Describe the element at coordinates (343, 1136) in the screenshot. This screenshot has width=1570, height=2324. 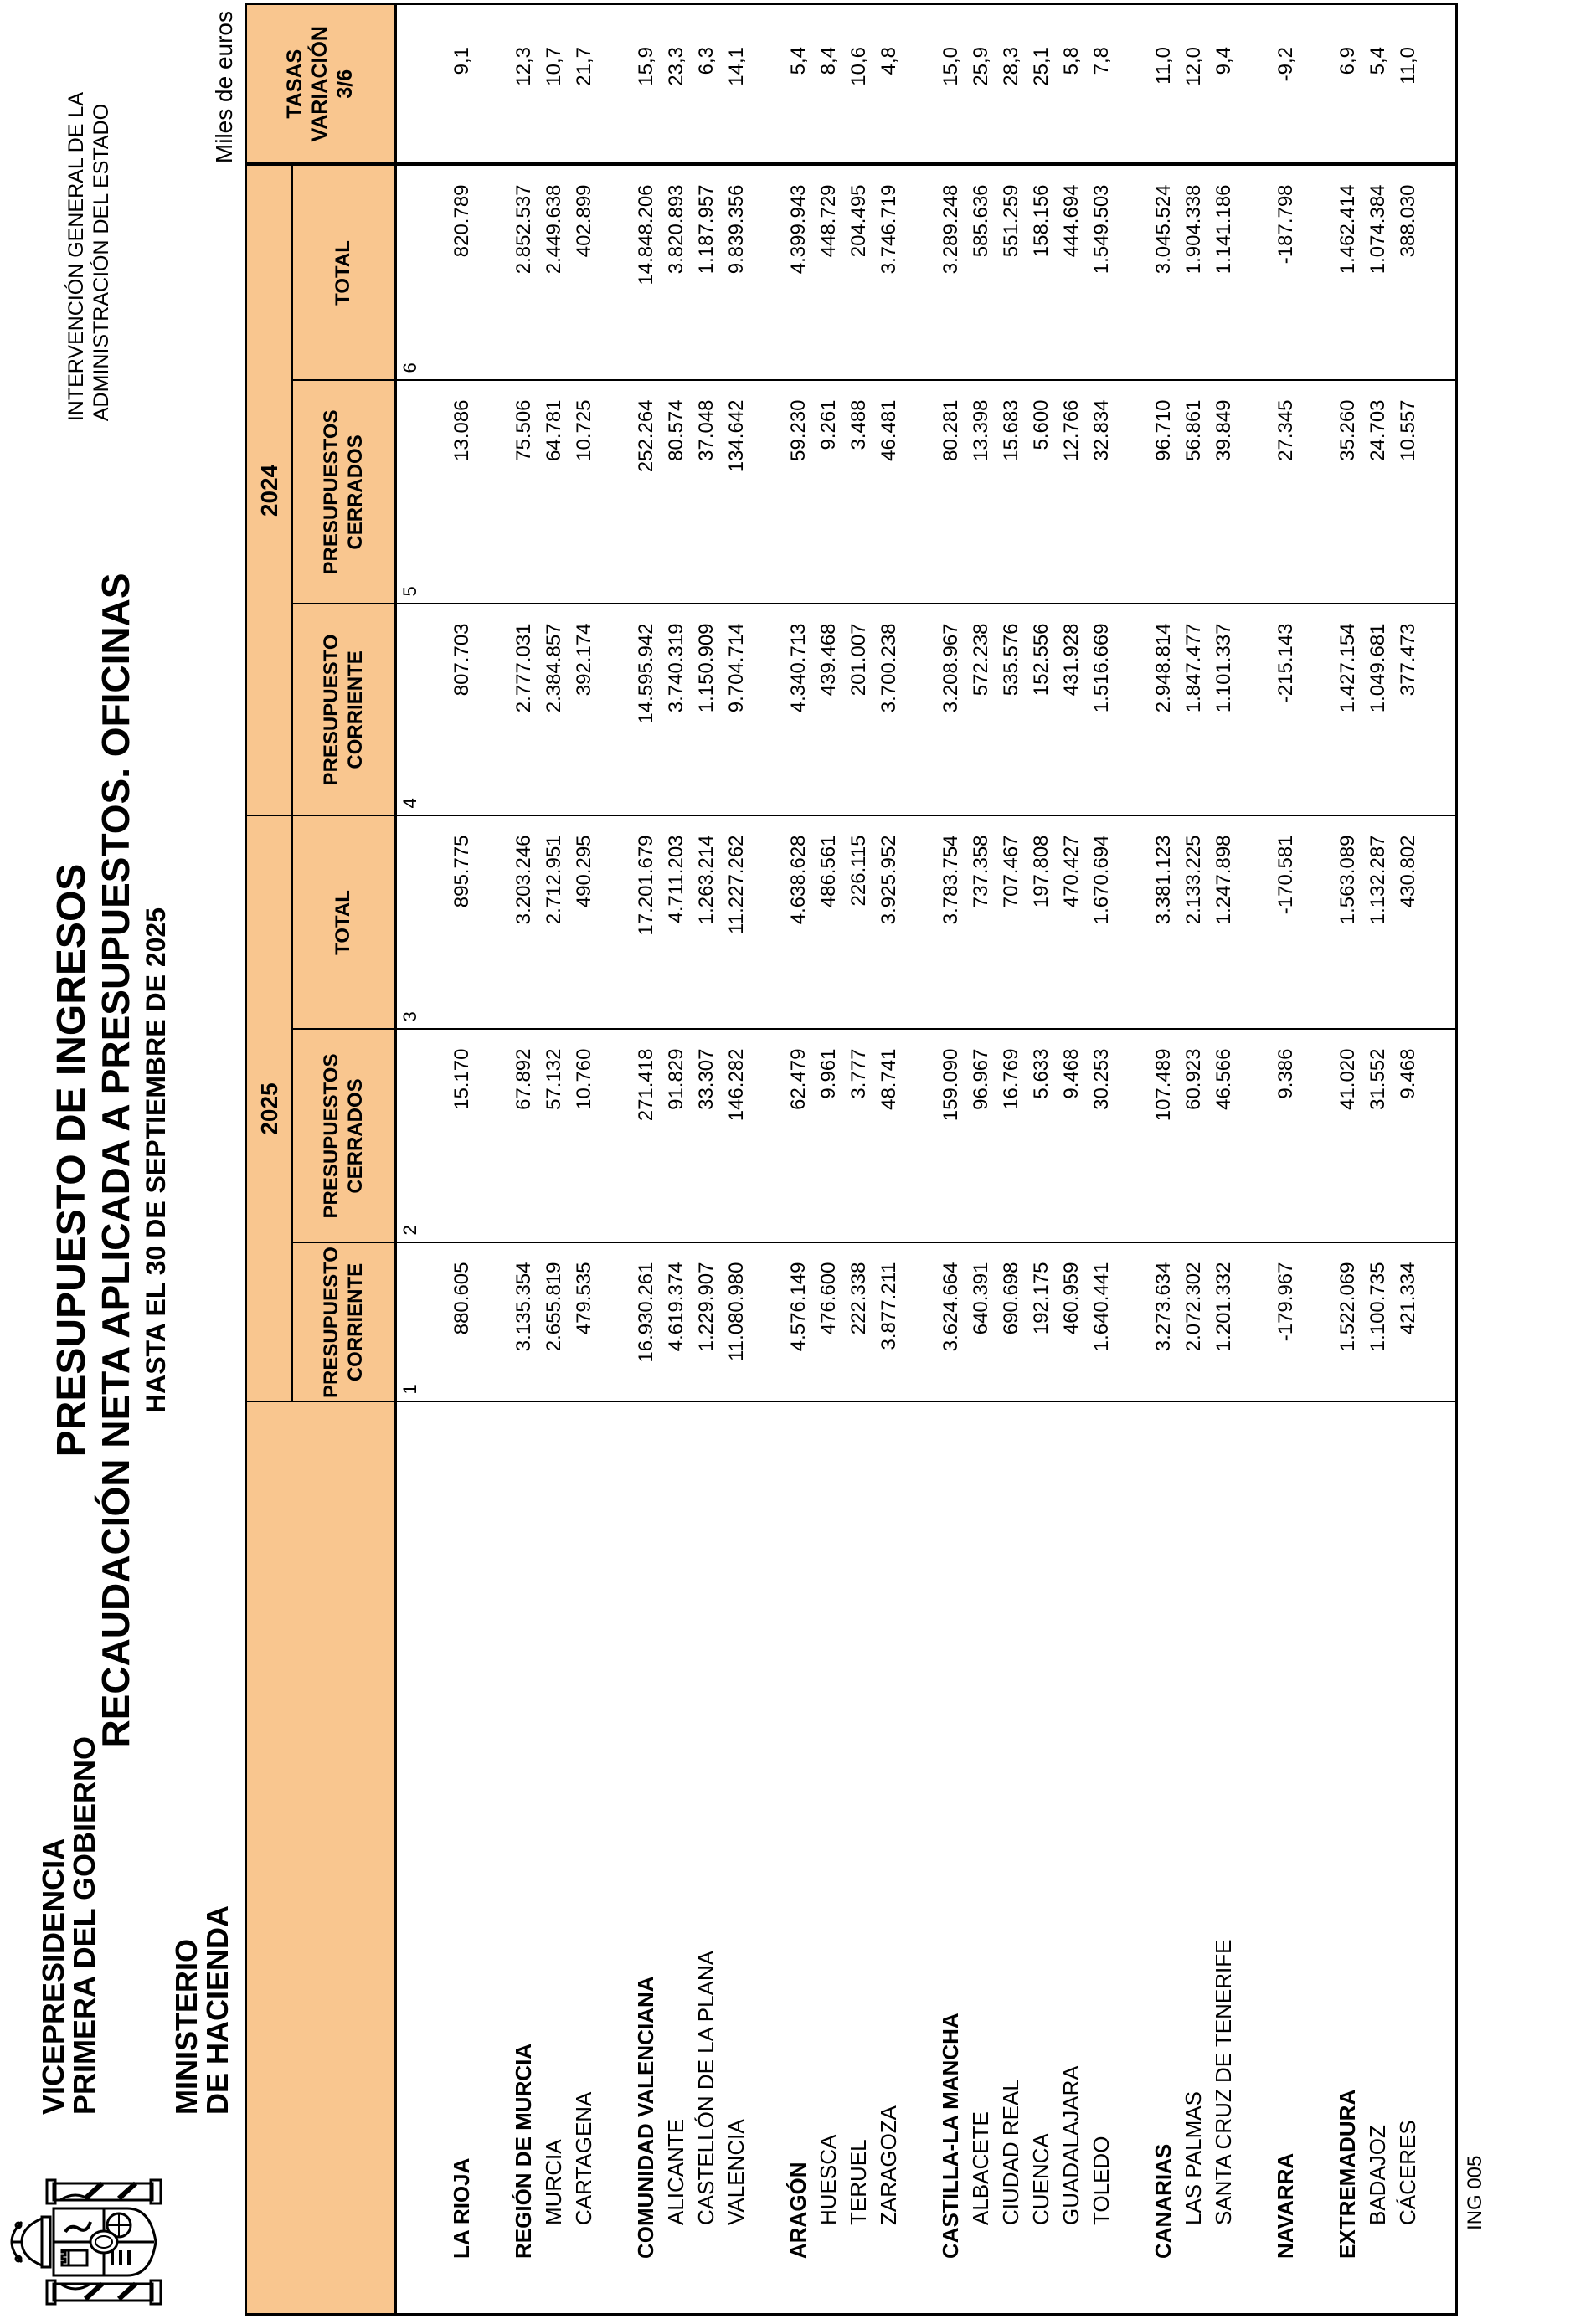
I see `col-header-cerrados-2025: PRESUPUESTOS CERRADOS` at that location.